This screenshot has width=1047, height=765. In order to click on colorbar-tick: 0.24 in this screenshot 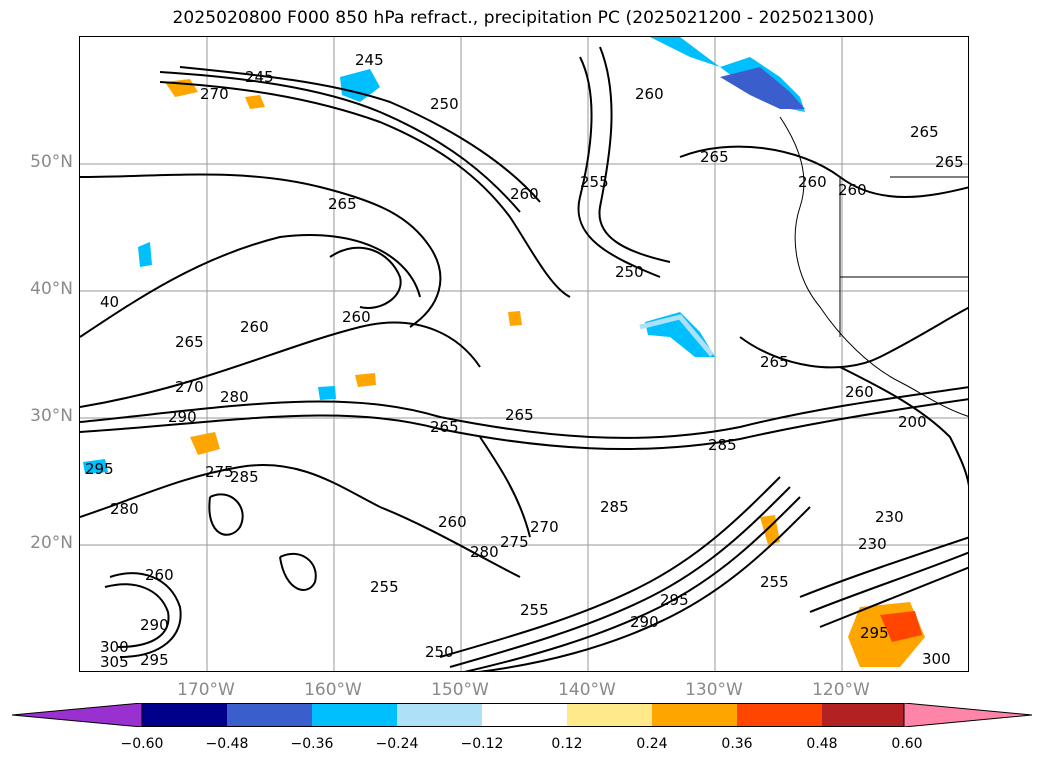, I will do `click(652, 744)`.